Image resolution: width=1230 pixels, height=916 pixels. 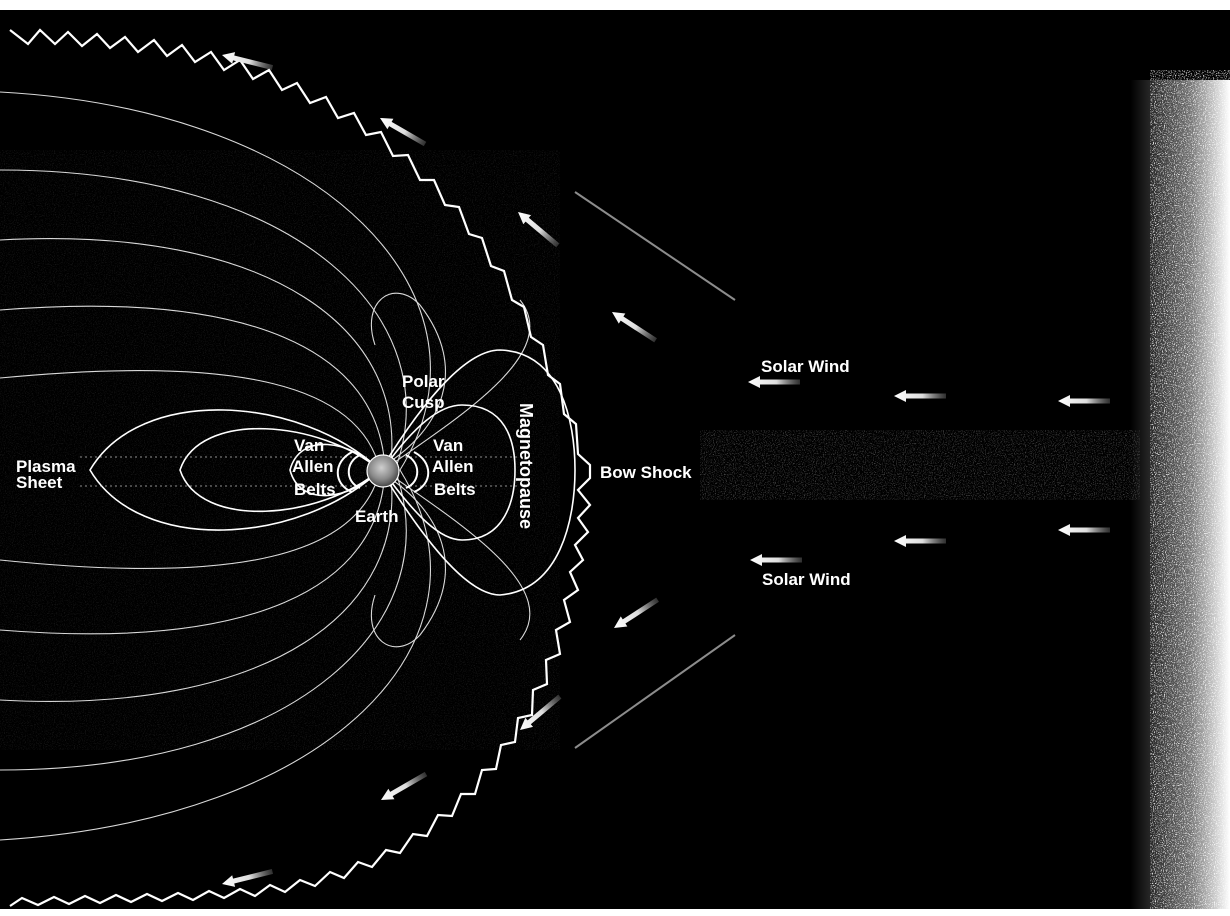 I want to click on top-margin, so click(x=615, y=5).